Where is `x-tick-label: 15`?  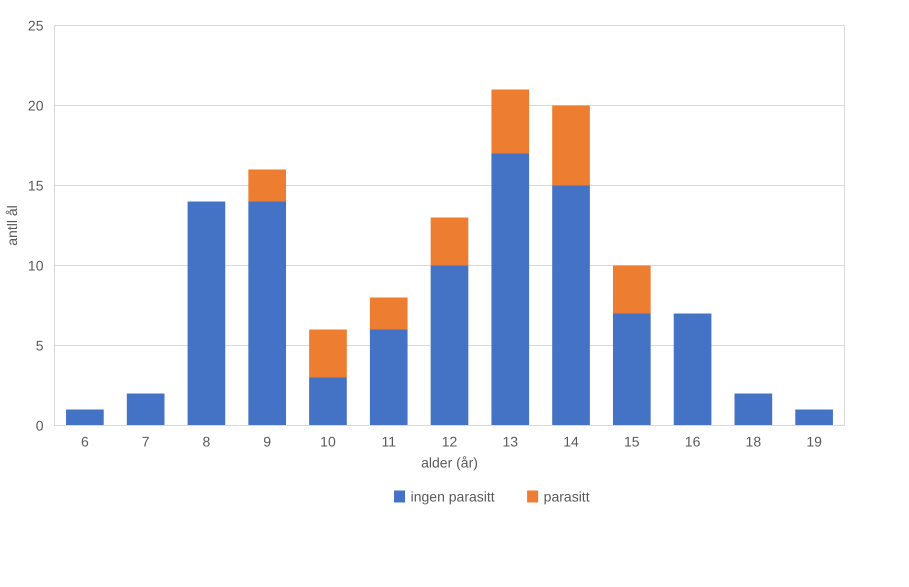 x-tick-label: 15 is located at coordinates (632, 442).